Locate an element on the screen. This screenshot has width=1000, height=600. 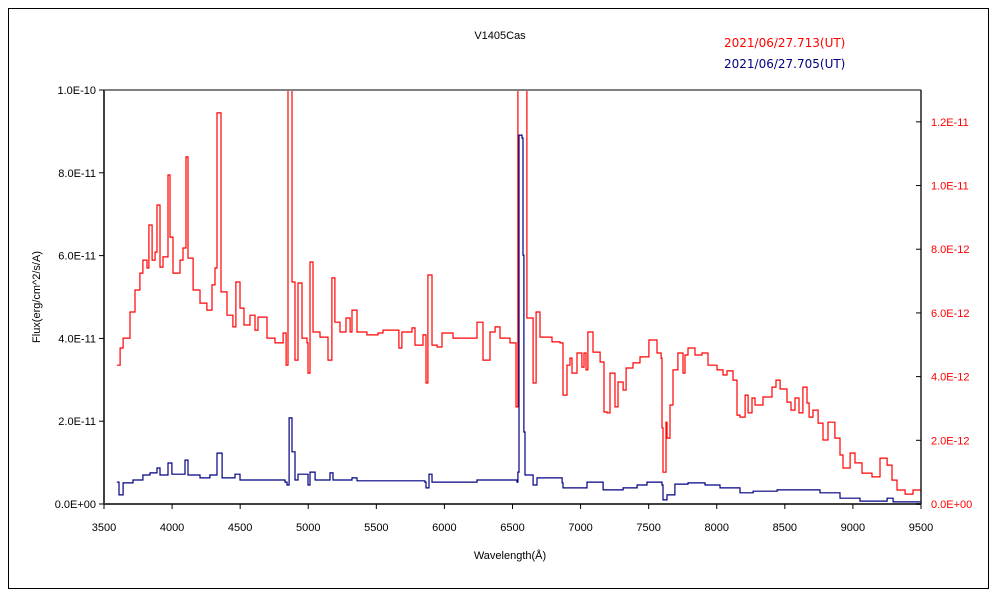
x-tick-label: 8000 is located at coordinates (717, 528).